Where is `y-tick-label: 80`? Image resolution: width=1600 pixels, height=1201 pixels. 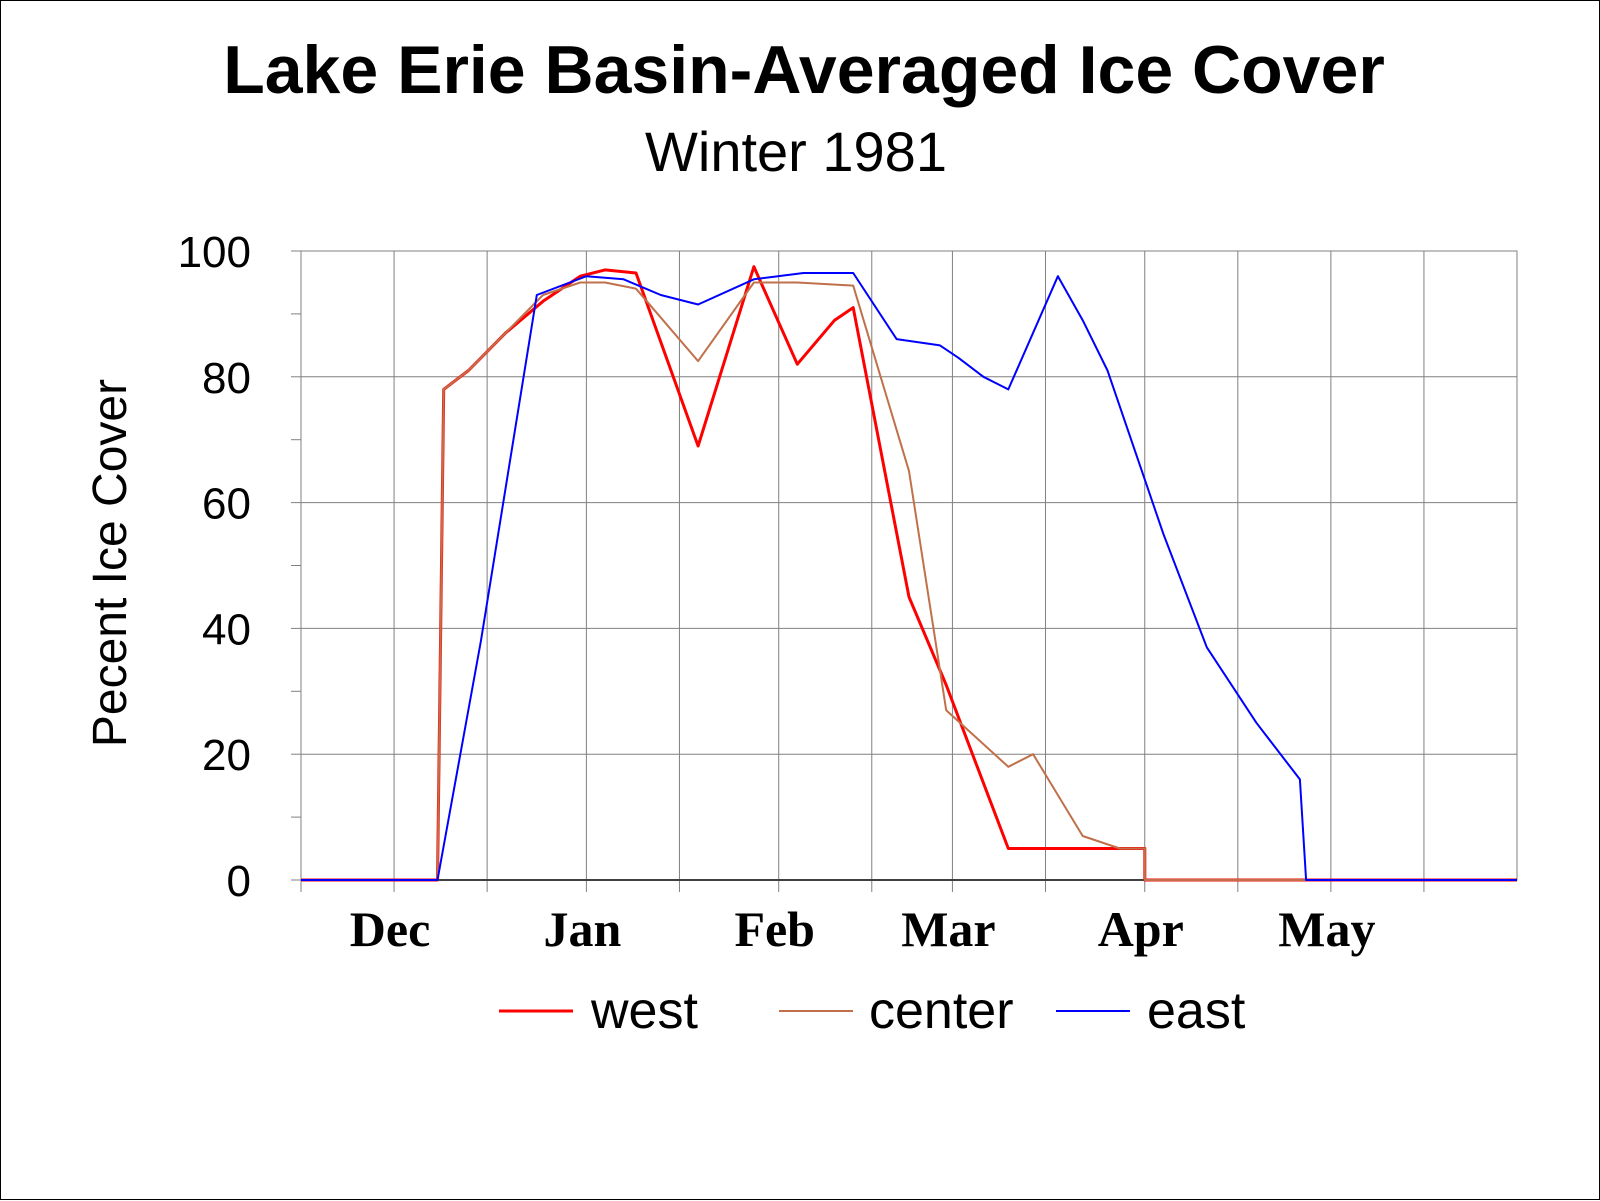
y-tick-label: 80 is located at coordinates (226, 378).